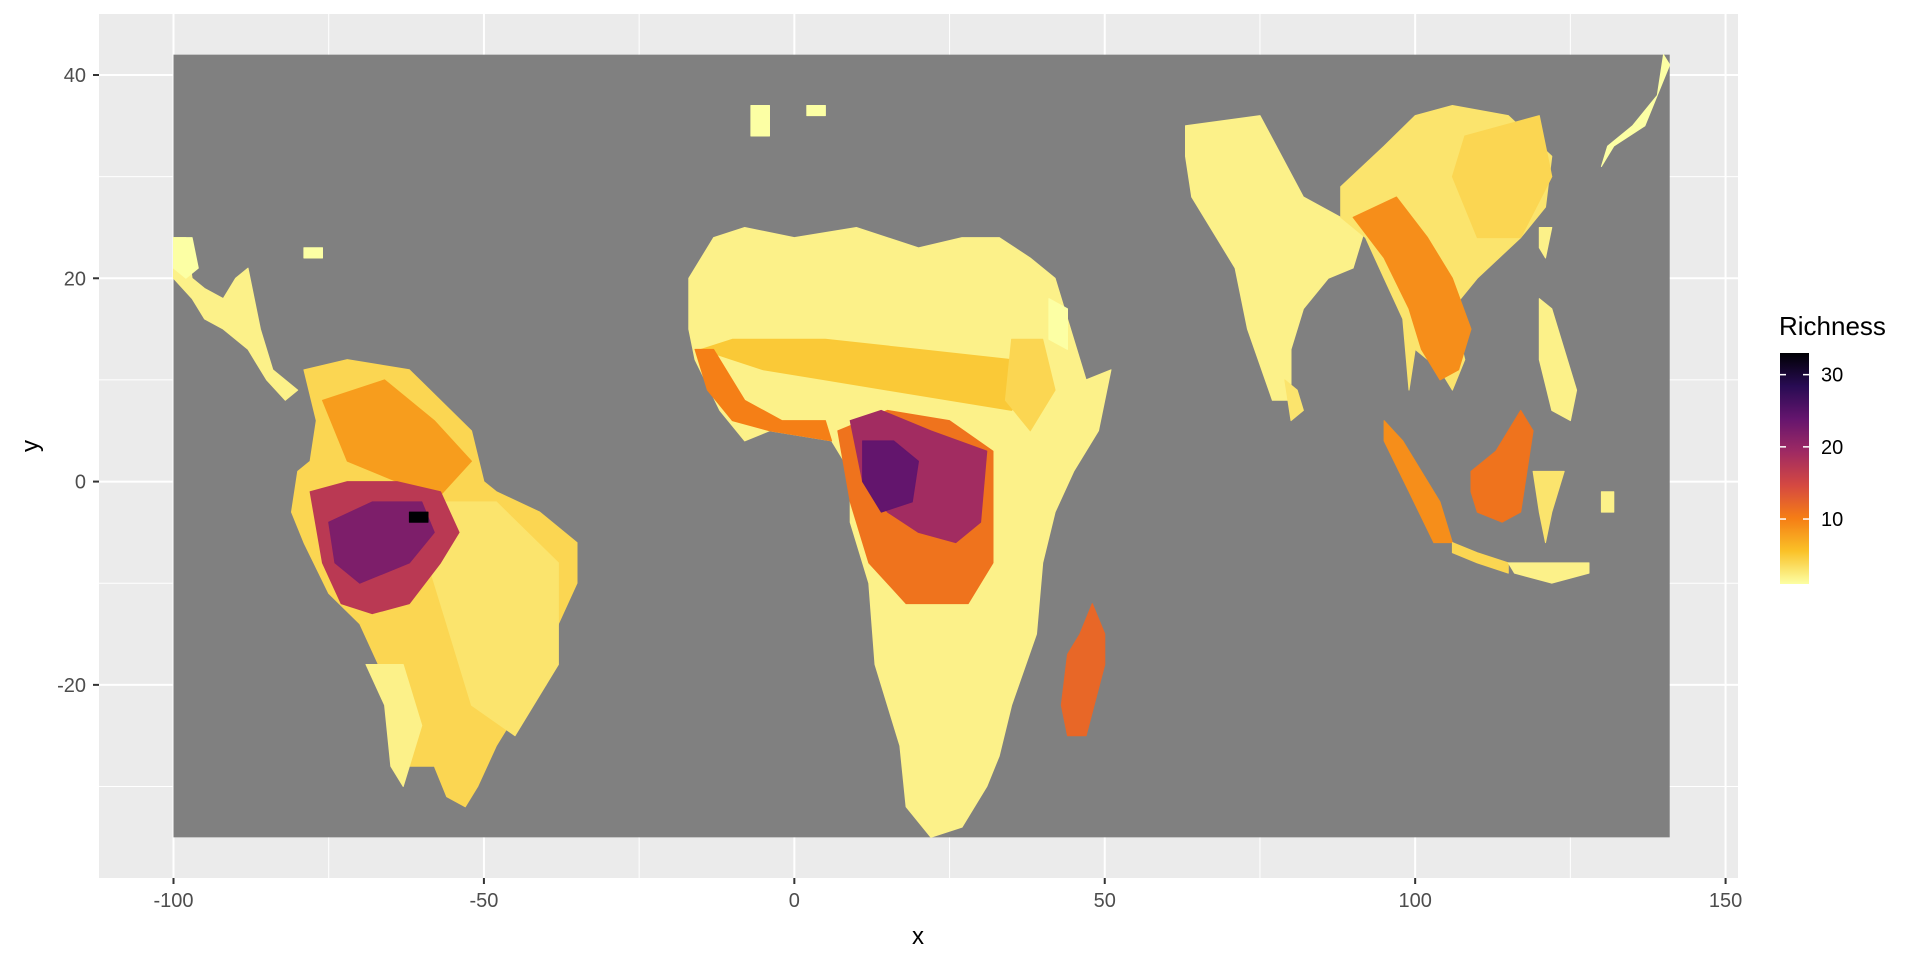  What do you see at coordinates (313, 253) in the screenshot?
I see `region-cuba` at bounding box center [313, 253].